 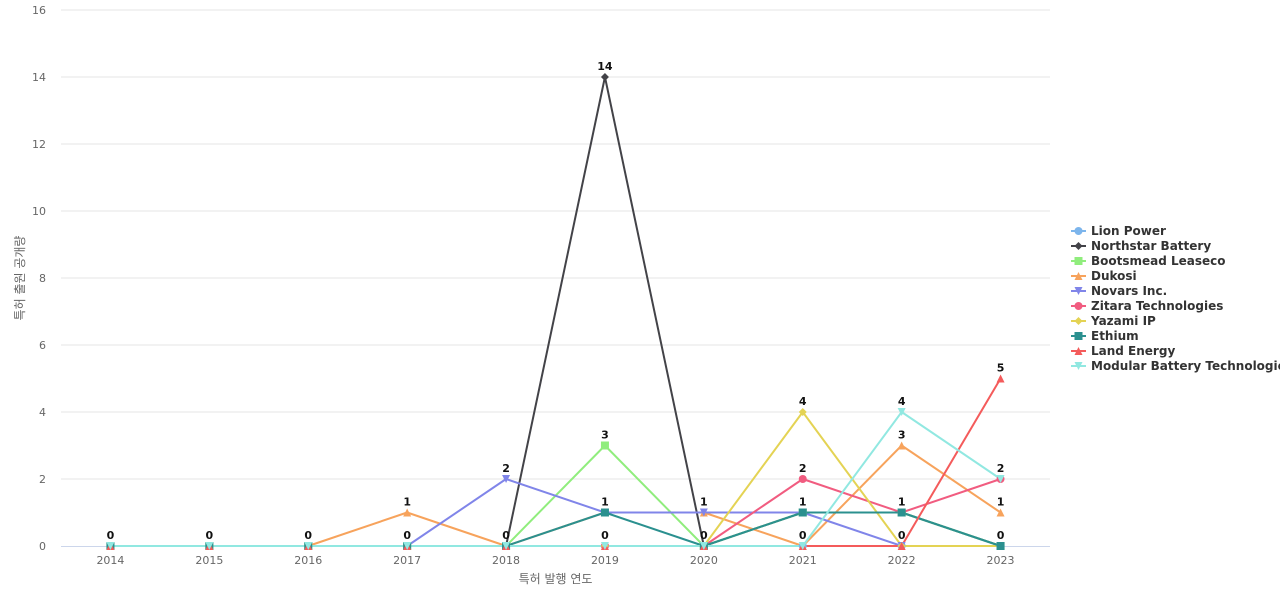 I want to click on legend-item: Bootsmead Leaseco, so click(x=1148, y=261).